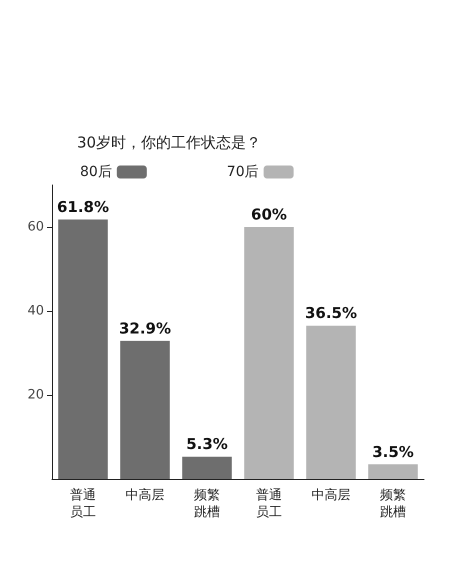 Image resolution: width=452 pixels, height=561 pixels. I want to click on y-tick-label: 40, so click(35, 311).